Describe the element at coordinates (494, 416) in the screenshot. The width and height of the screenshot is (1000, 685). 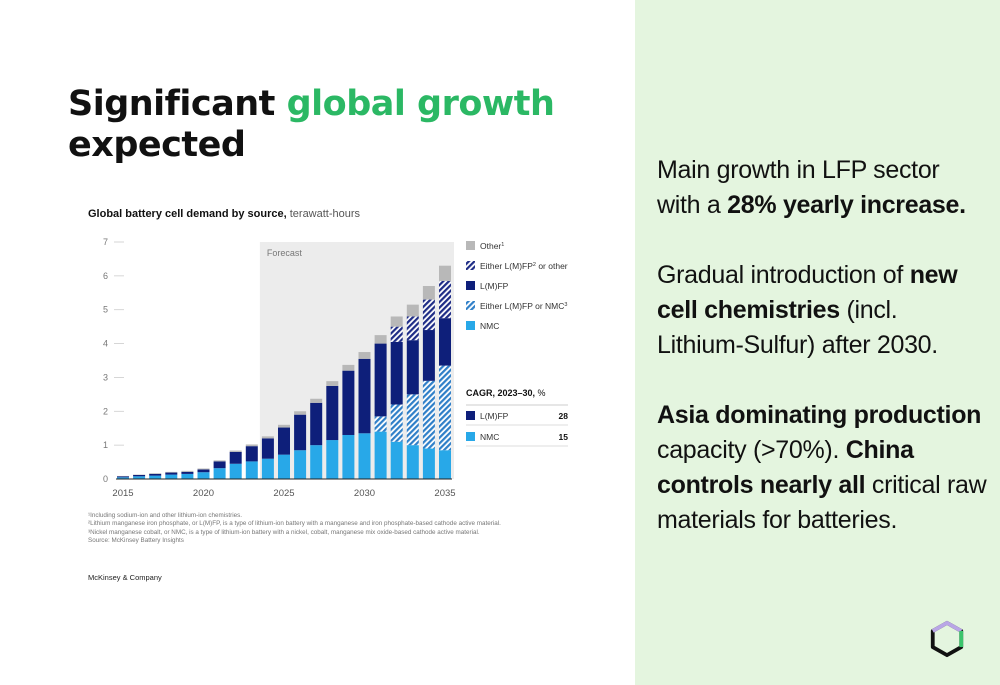
I see `cagr-row-label: L(M)FP` at that location.